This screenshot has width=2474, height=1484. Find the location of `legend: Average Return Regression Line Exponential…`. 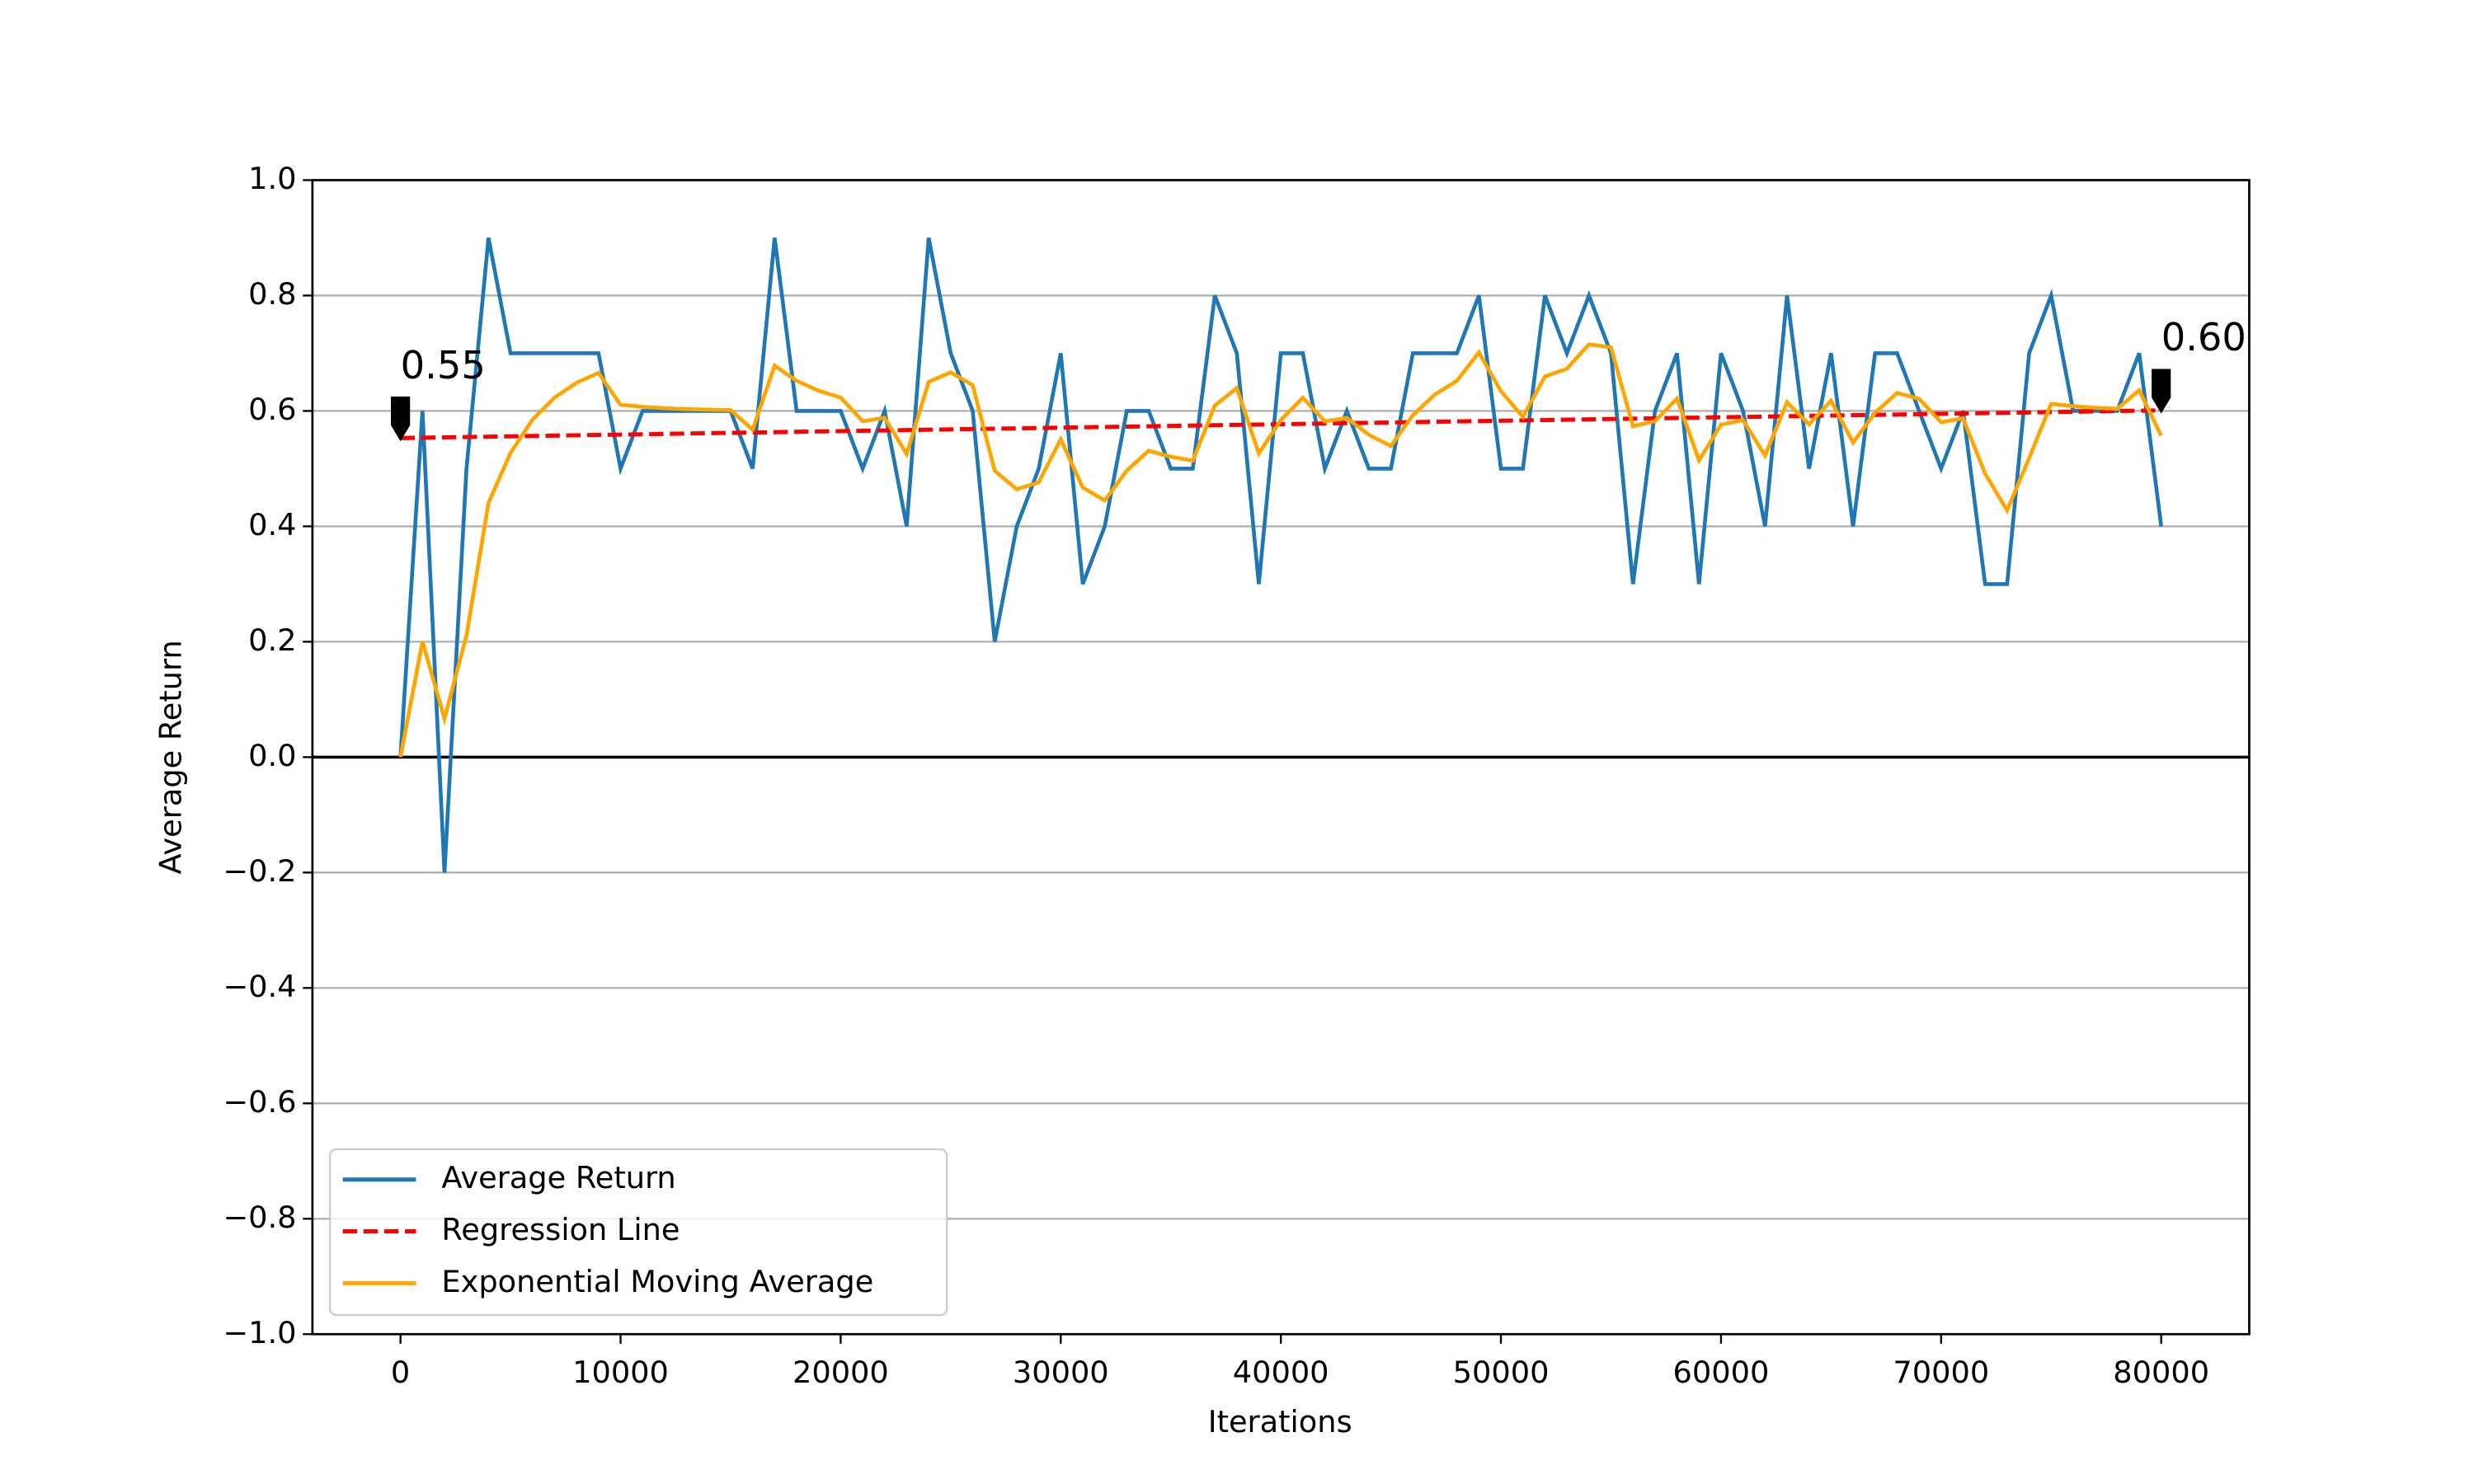

legend: Average Return Regression Line Exponential… is located at coordinates (638, 1232).